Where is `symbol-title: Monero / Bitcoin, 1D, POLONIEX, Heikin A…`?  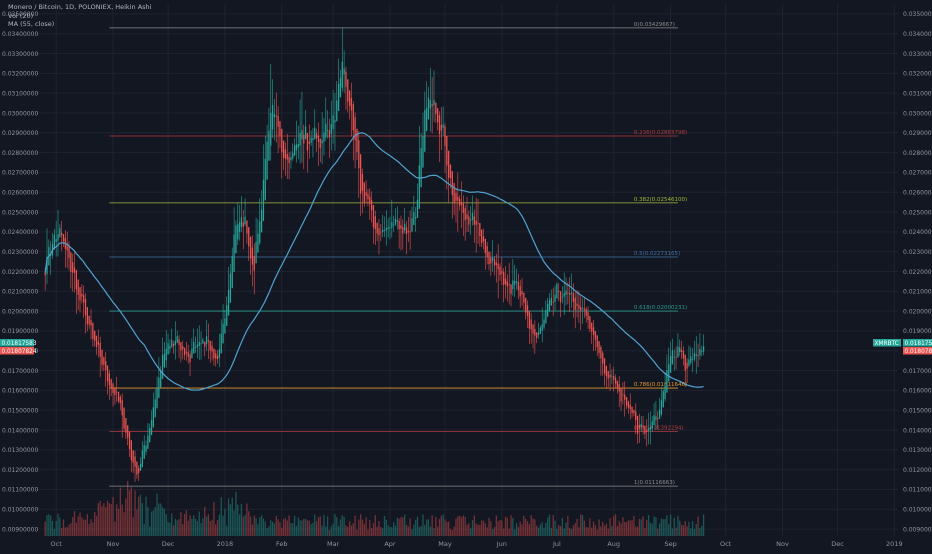
symbol-title: Monero / Bitcoin, 1D, POLONIEX, Heikin A… is located at coordinates (79, 7).